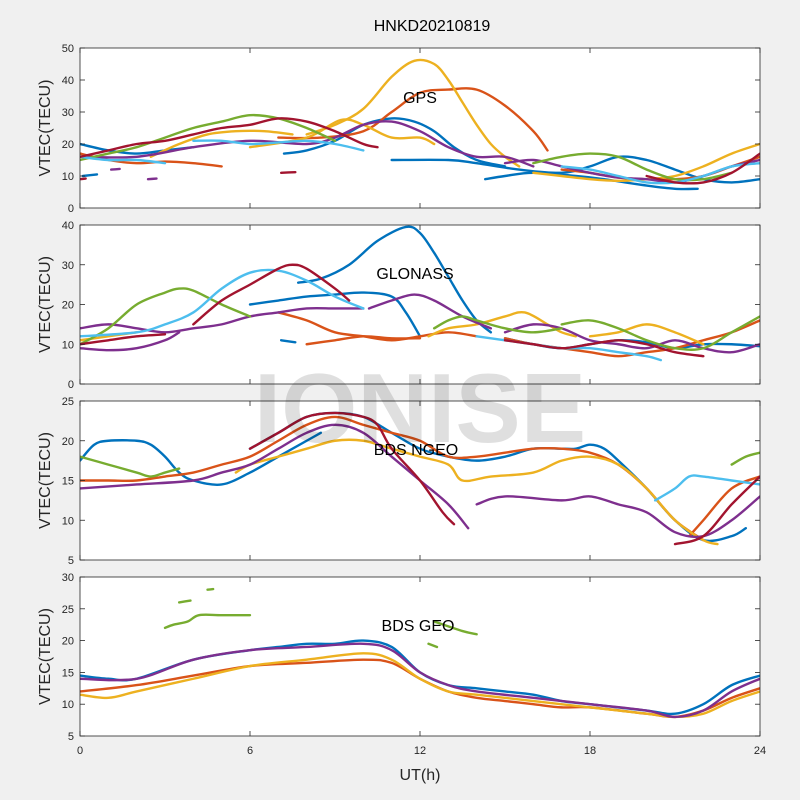 The image size is (800, 800). What do you see at coordinates (416, 450) in the screenshot?
I see `panel-annotation: BDS NGEO` at bounding box center [416, 450].